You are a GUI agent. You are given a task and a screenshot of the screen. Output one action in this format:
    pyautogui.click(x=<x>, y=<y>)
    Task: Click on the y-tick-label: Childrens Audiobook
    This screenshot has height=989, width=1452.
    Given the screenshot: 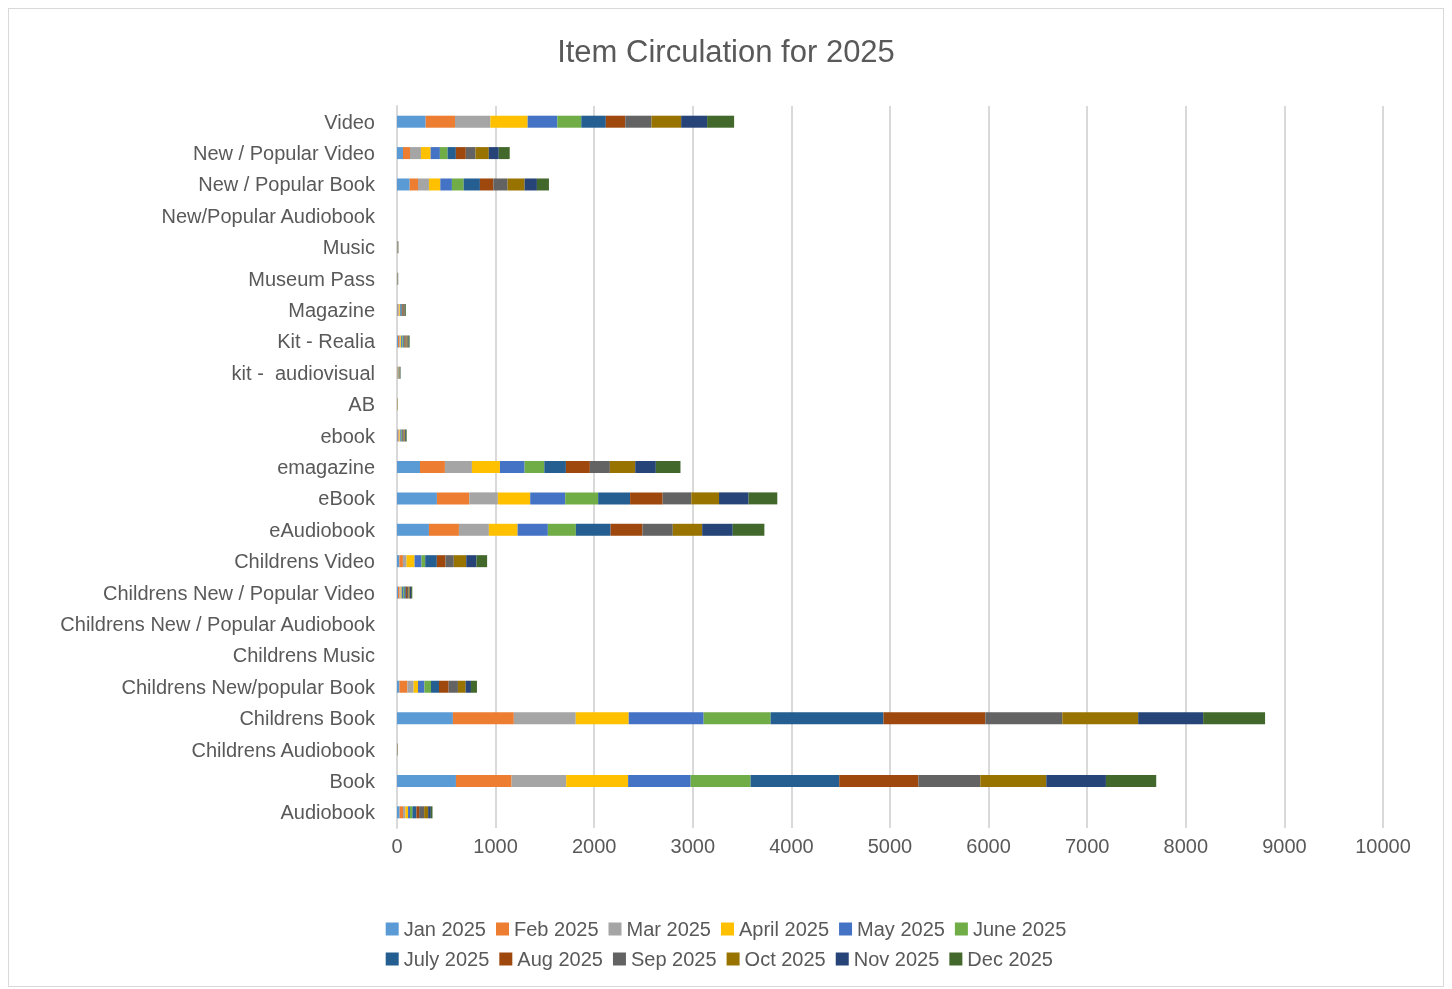 What is the action you would take?
    pyautogui.click(x=283, y=749)
    